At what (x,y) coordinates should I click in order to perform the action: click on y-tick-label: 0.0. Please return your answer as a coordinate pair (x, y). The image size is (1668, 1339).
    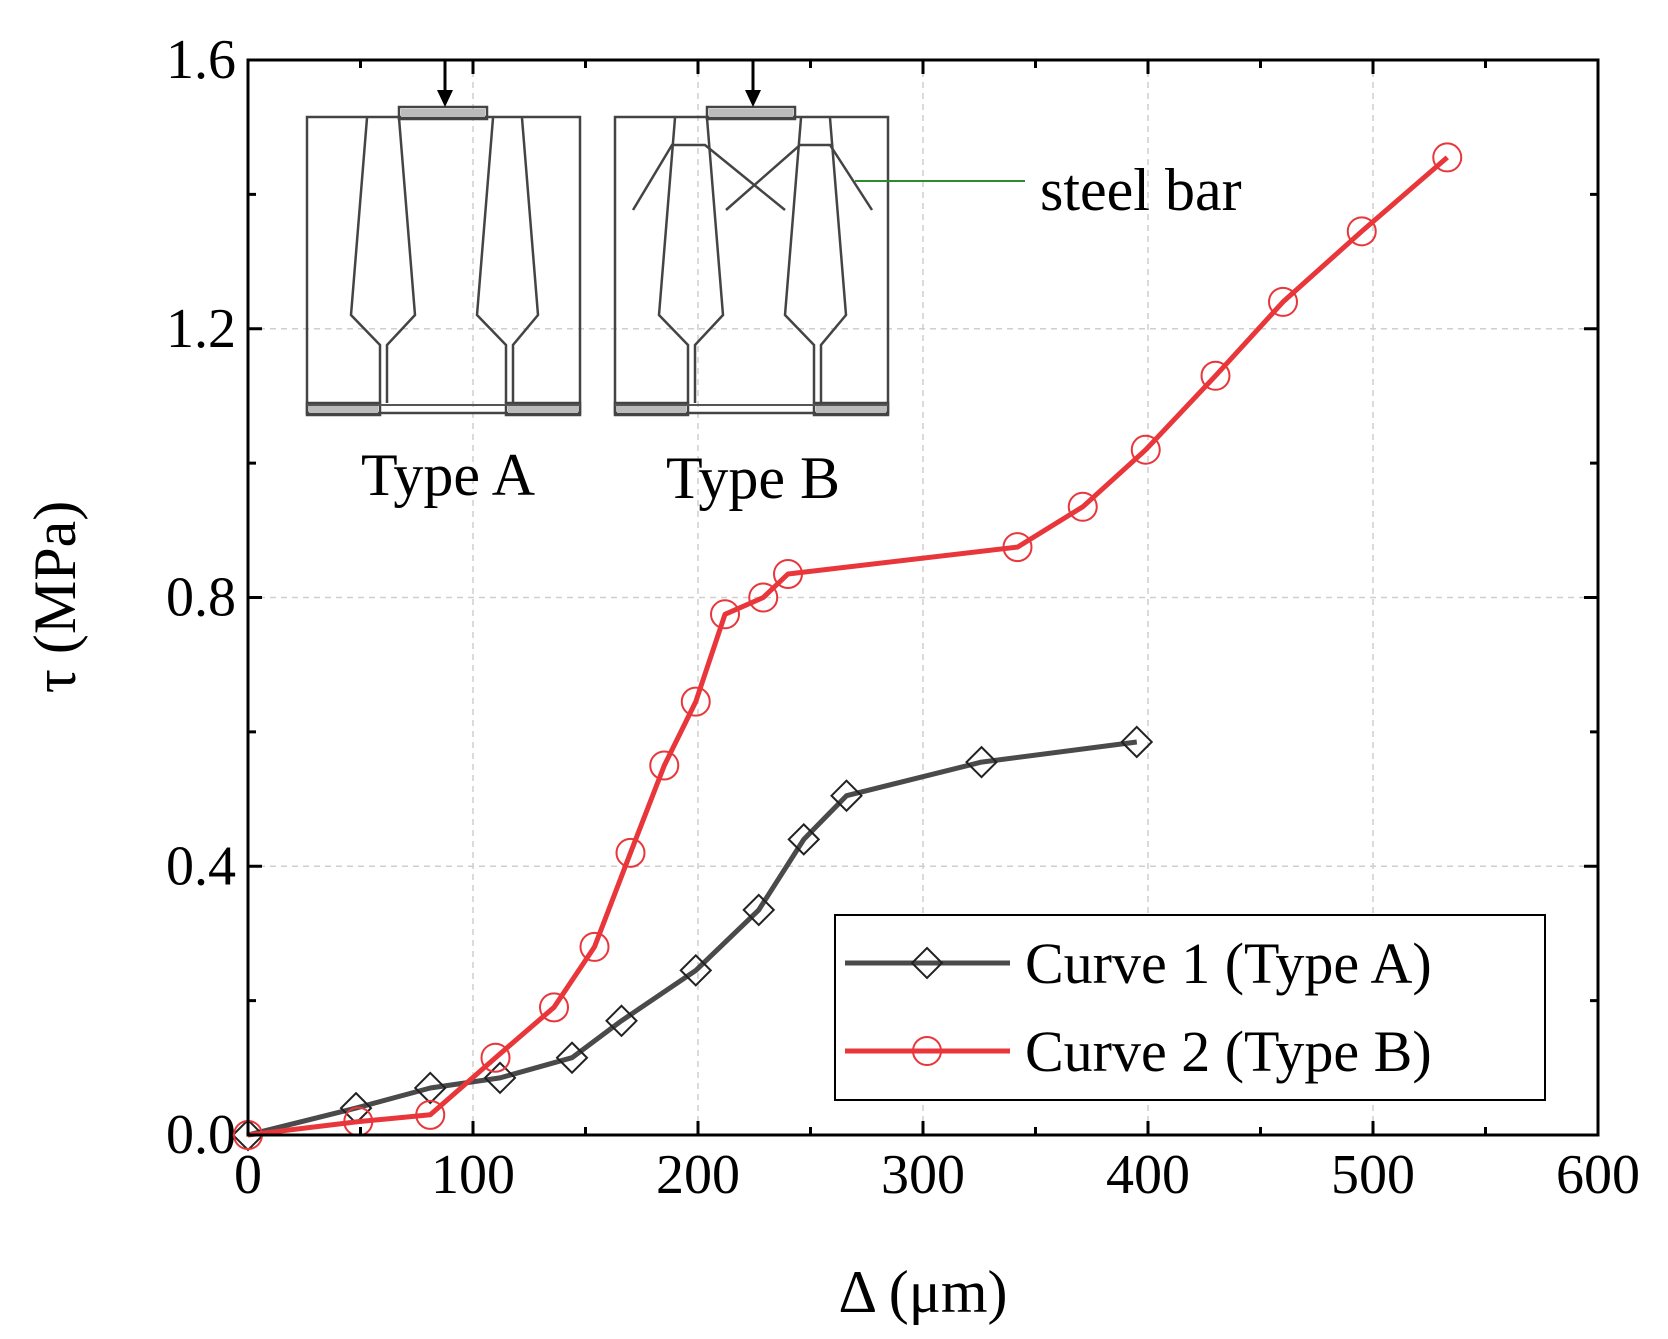
    Looking at the image, I should click on (201, 1135).